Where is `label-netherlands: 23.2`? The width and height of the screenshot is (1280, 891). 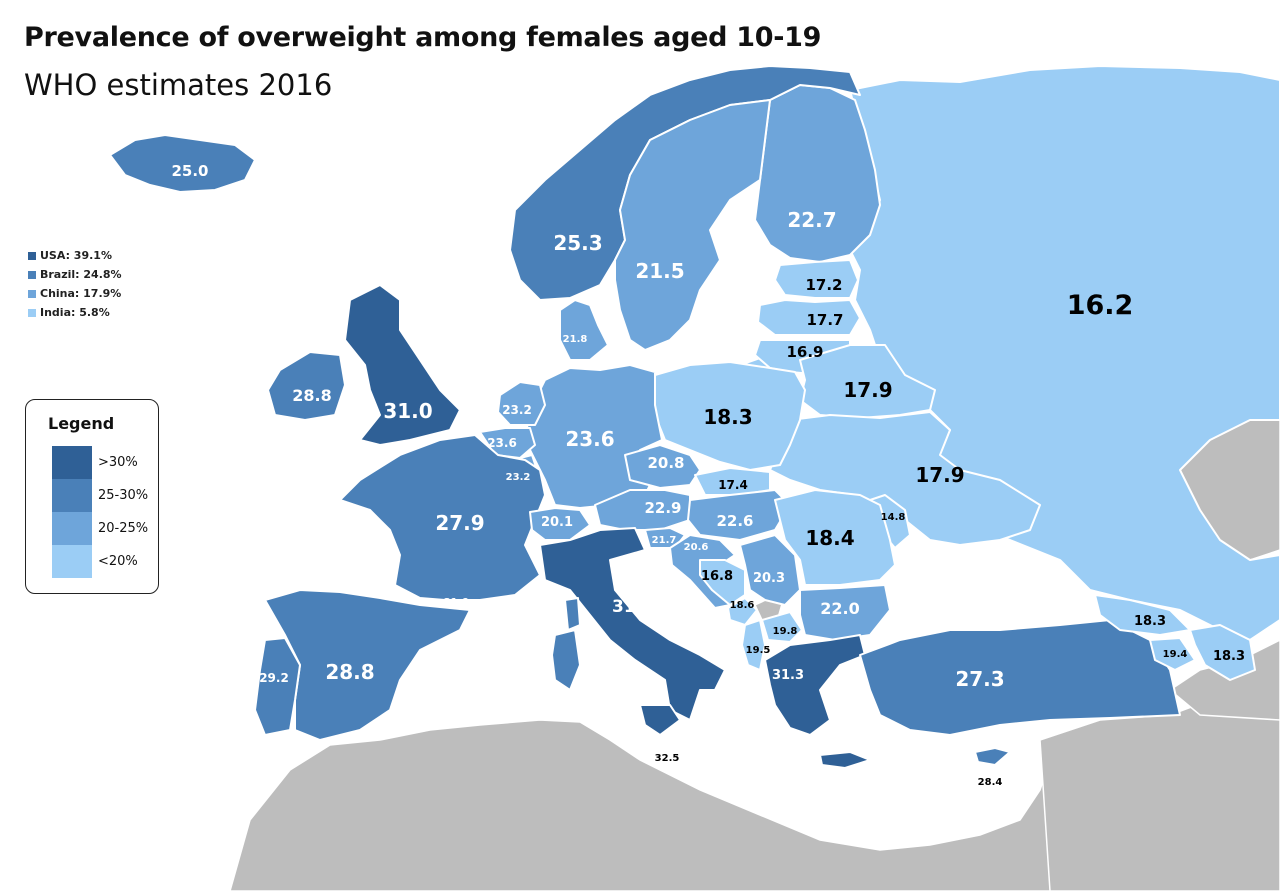 label-netherlands: 23.2 is located at coordinates (517, 410).